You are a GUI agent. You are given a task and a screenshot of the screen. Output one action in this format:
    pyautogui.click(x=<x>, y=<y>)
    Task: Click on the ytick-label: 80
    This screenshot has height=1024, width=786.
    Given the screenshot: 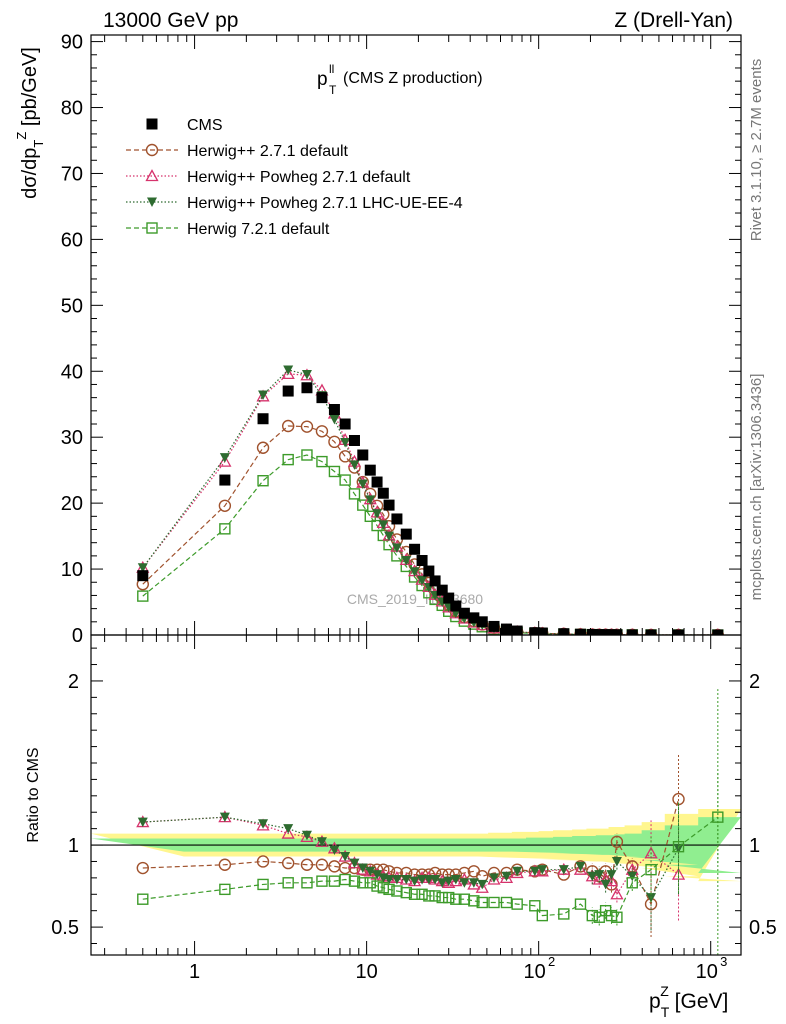 What is the action you would take?
    pyautogui.click(x=72, y=109)
    